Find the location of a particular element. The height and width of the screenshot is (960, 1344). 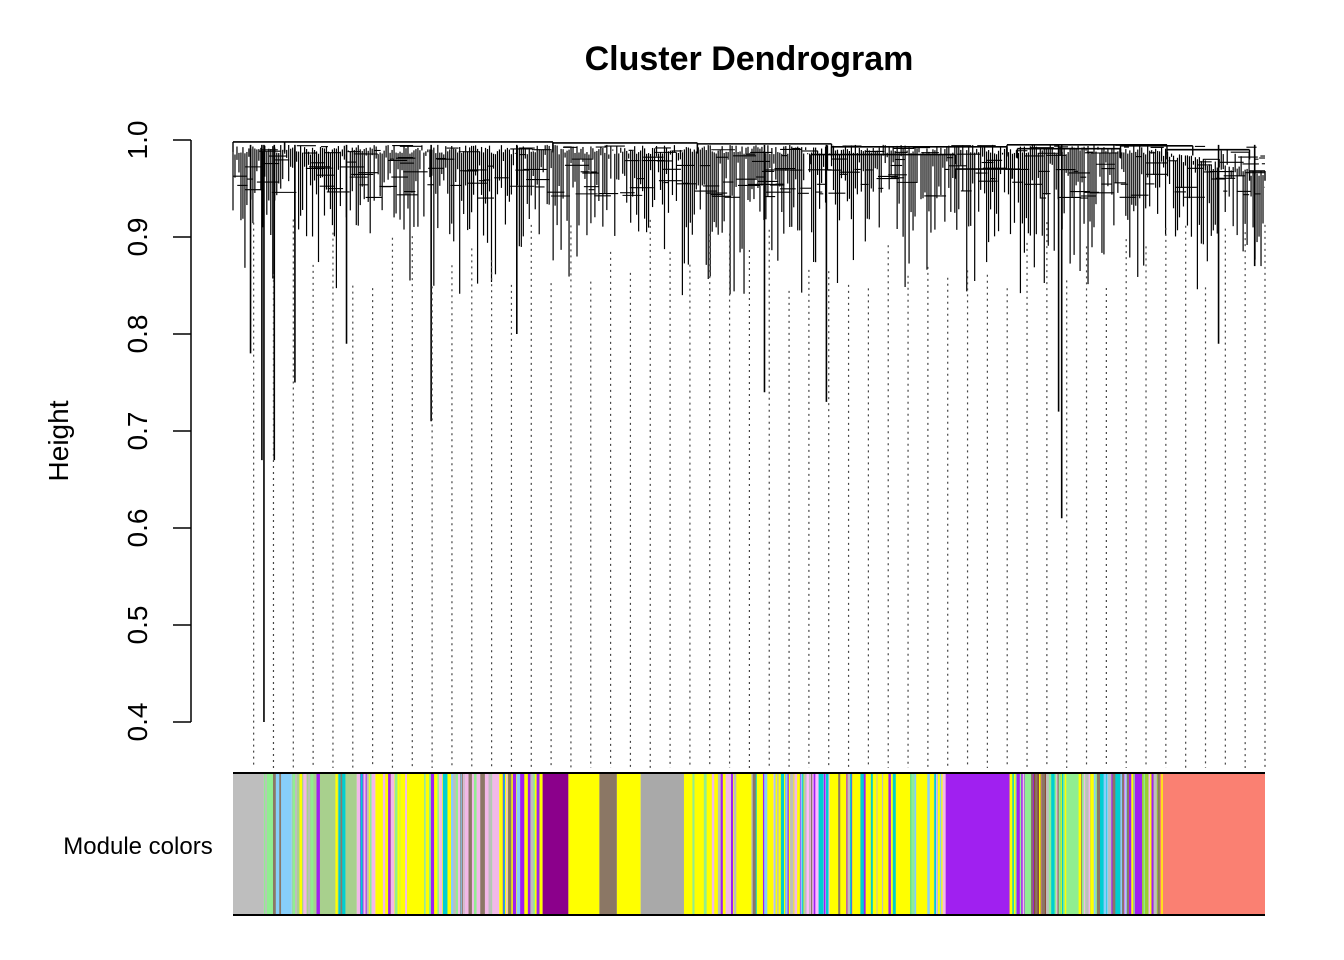

module-colors-label: Module colors is located at coordinates (137, 846).